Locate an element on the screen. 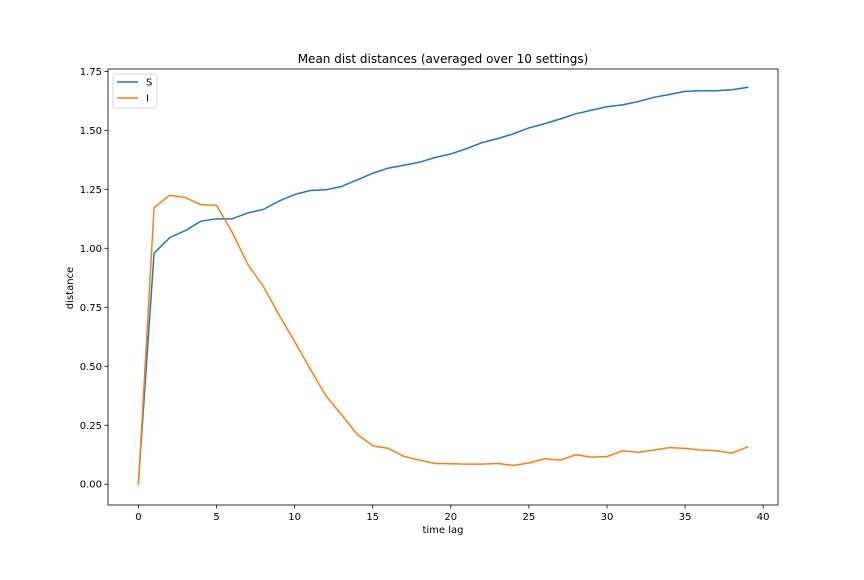 The height and width of the screenshot is (580, 864). x-tick-label: 0 is located at coordinates (138, 517).